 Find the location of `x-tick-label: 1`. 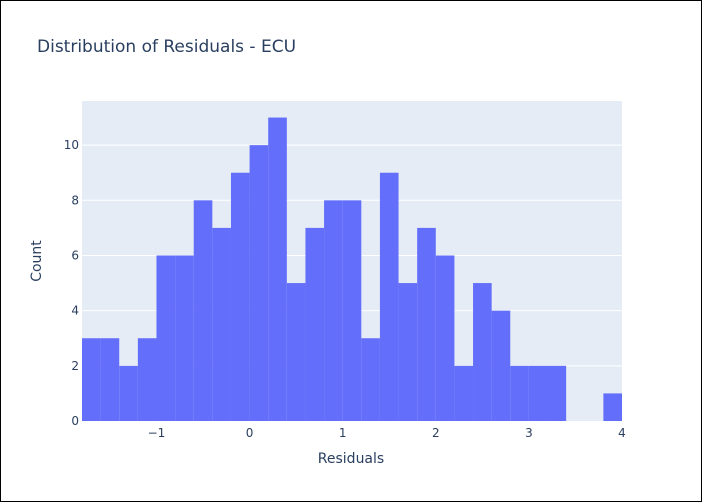

x-tick-label: 1 is located at coordinates (343, 433).